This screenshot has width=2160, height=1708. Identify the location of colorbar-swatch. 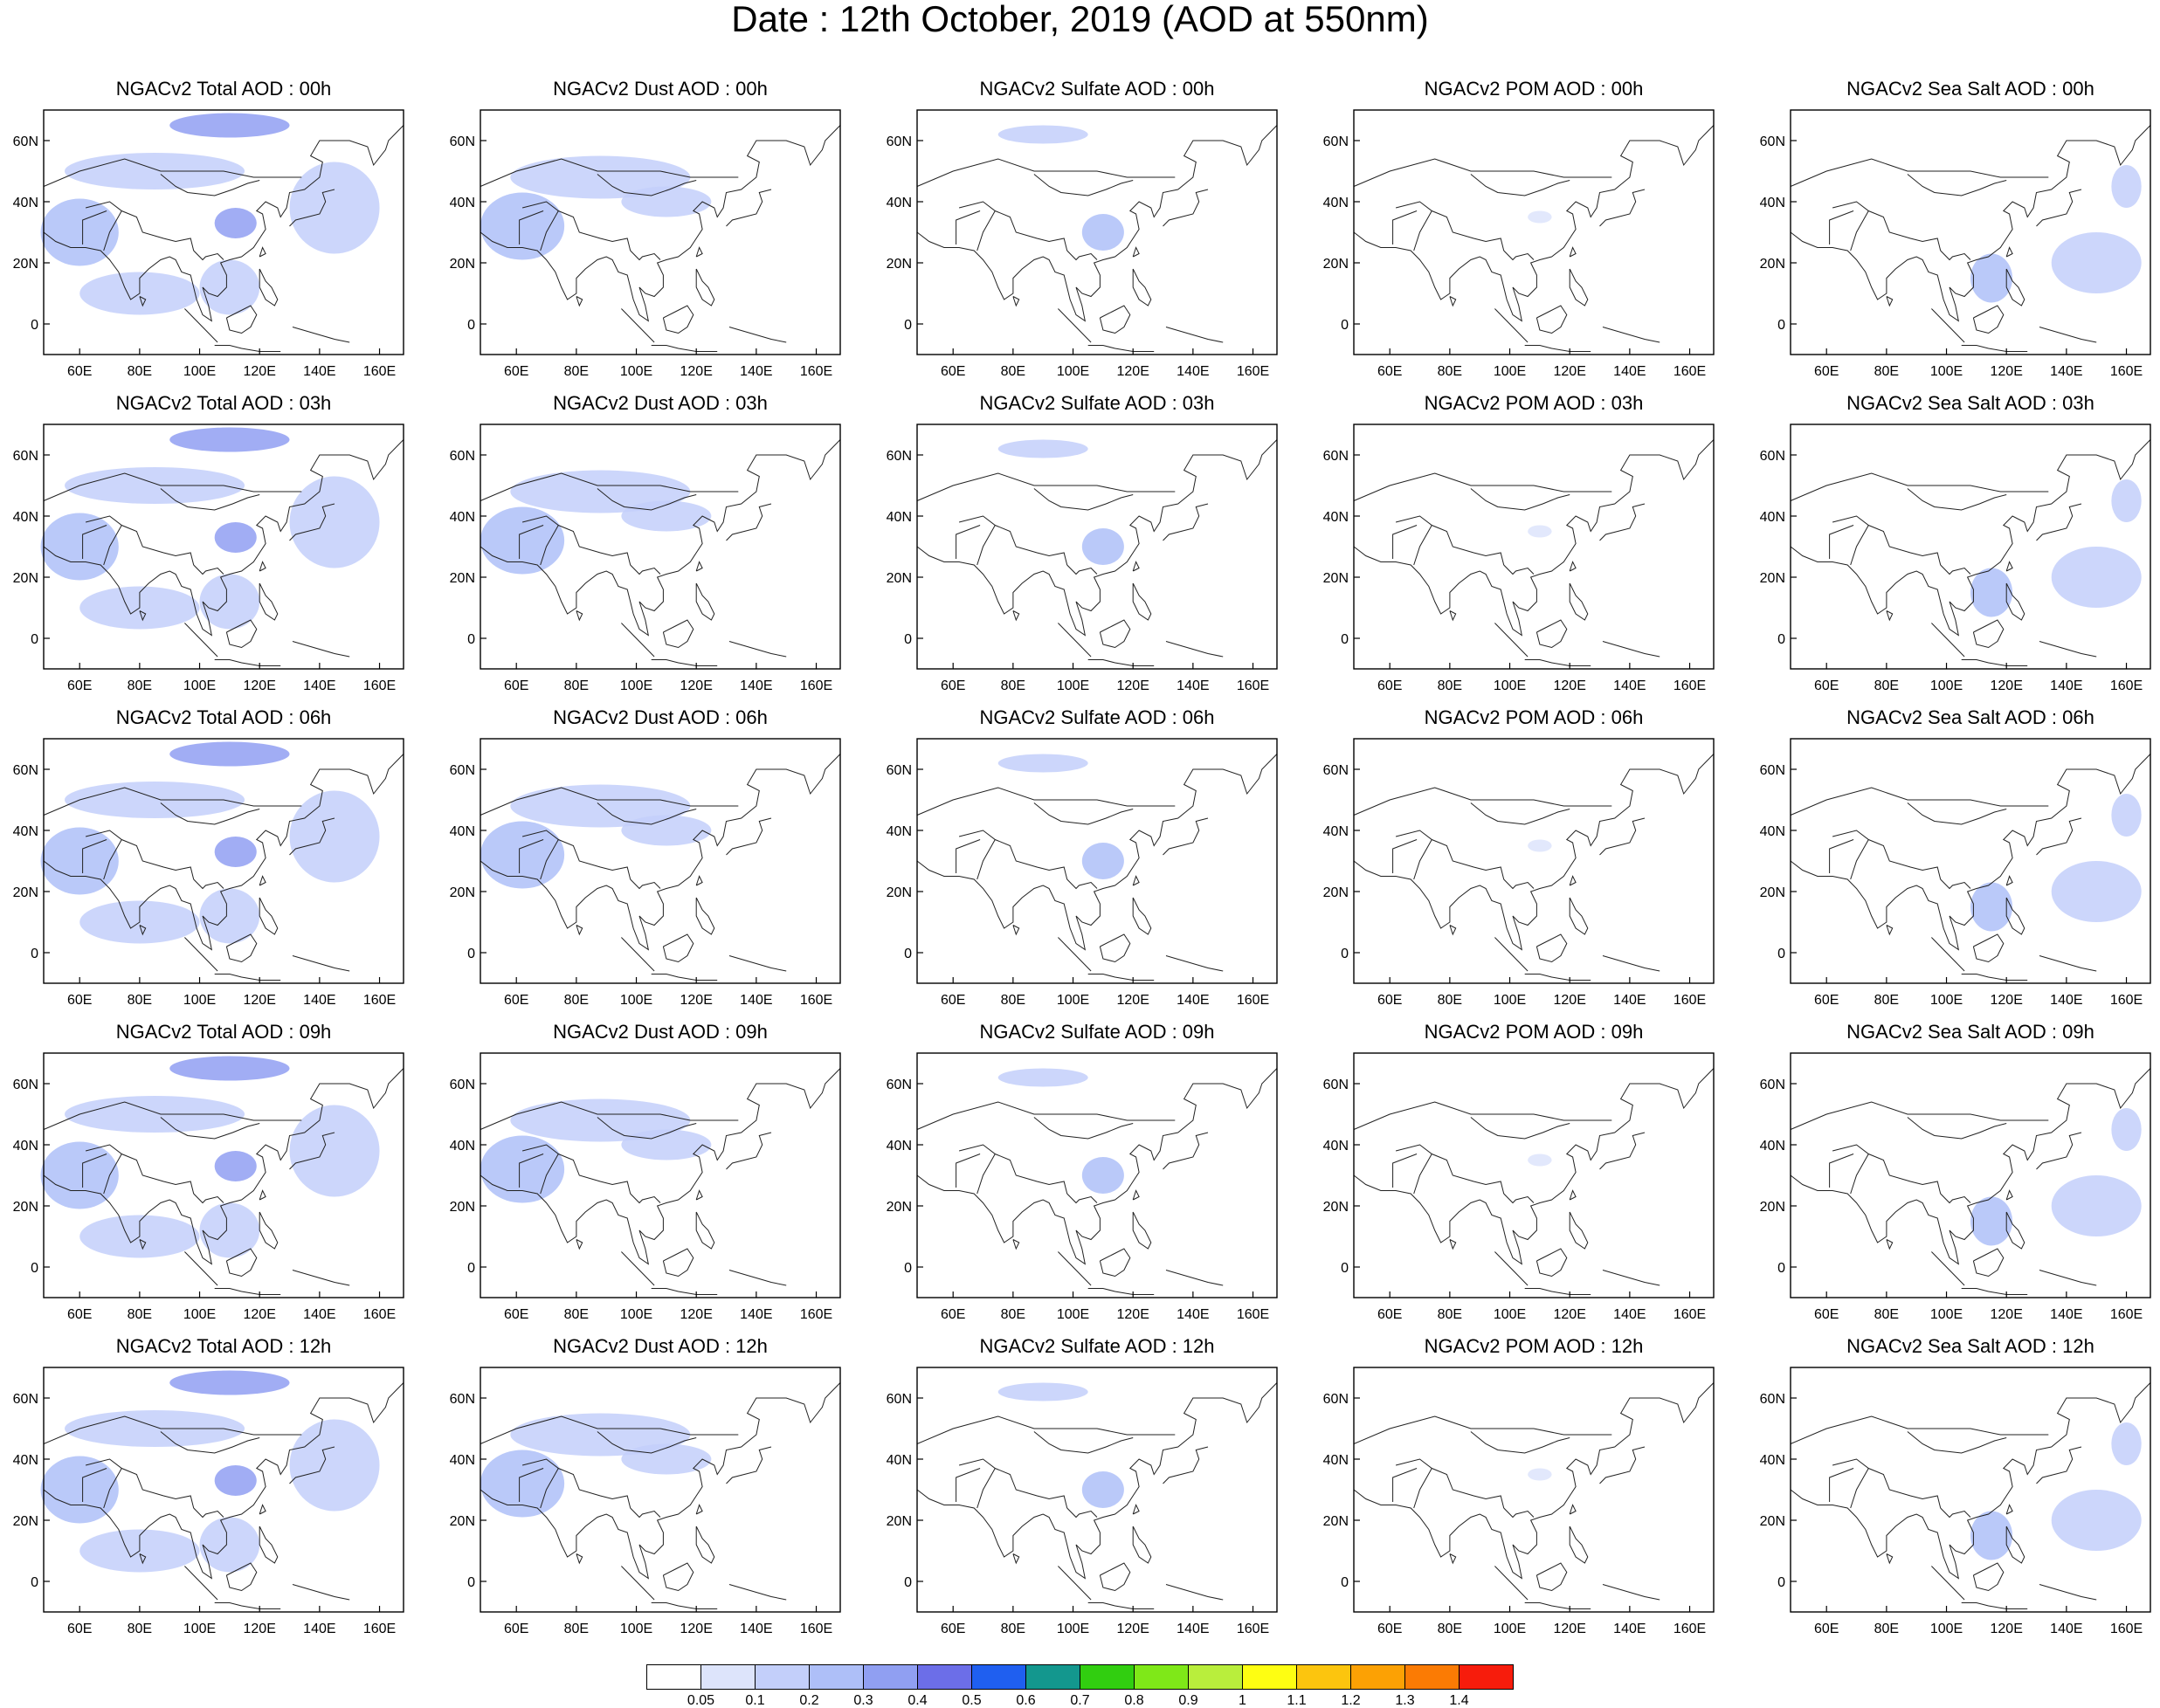
(999, 1677).